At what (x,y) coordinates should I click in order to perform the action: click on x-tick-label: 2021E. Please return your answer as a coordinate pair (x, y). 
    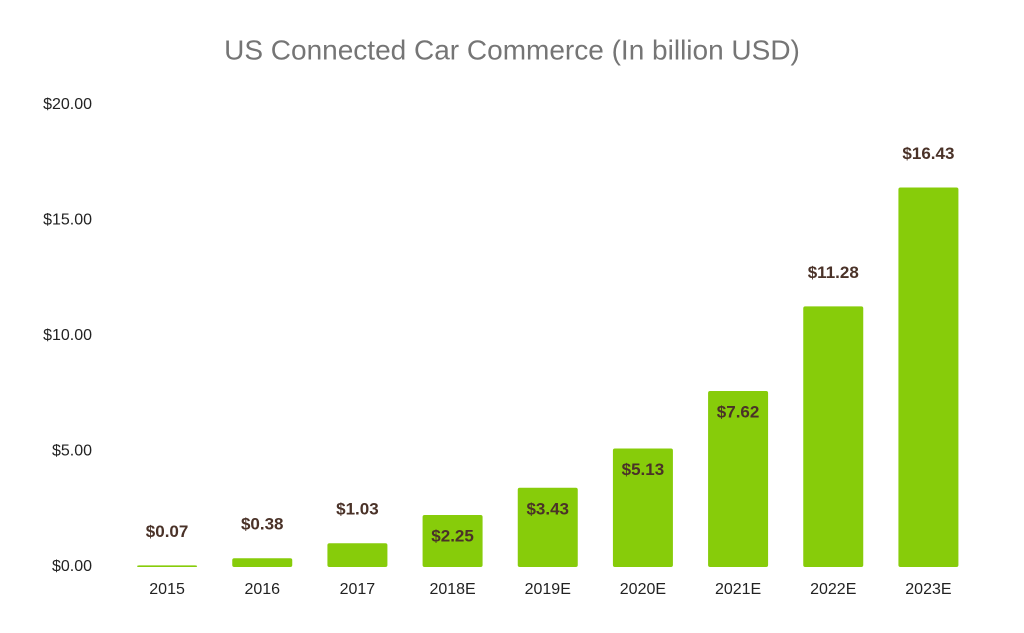
    Looking at the image, I should click on (738, 589).